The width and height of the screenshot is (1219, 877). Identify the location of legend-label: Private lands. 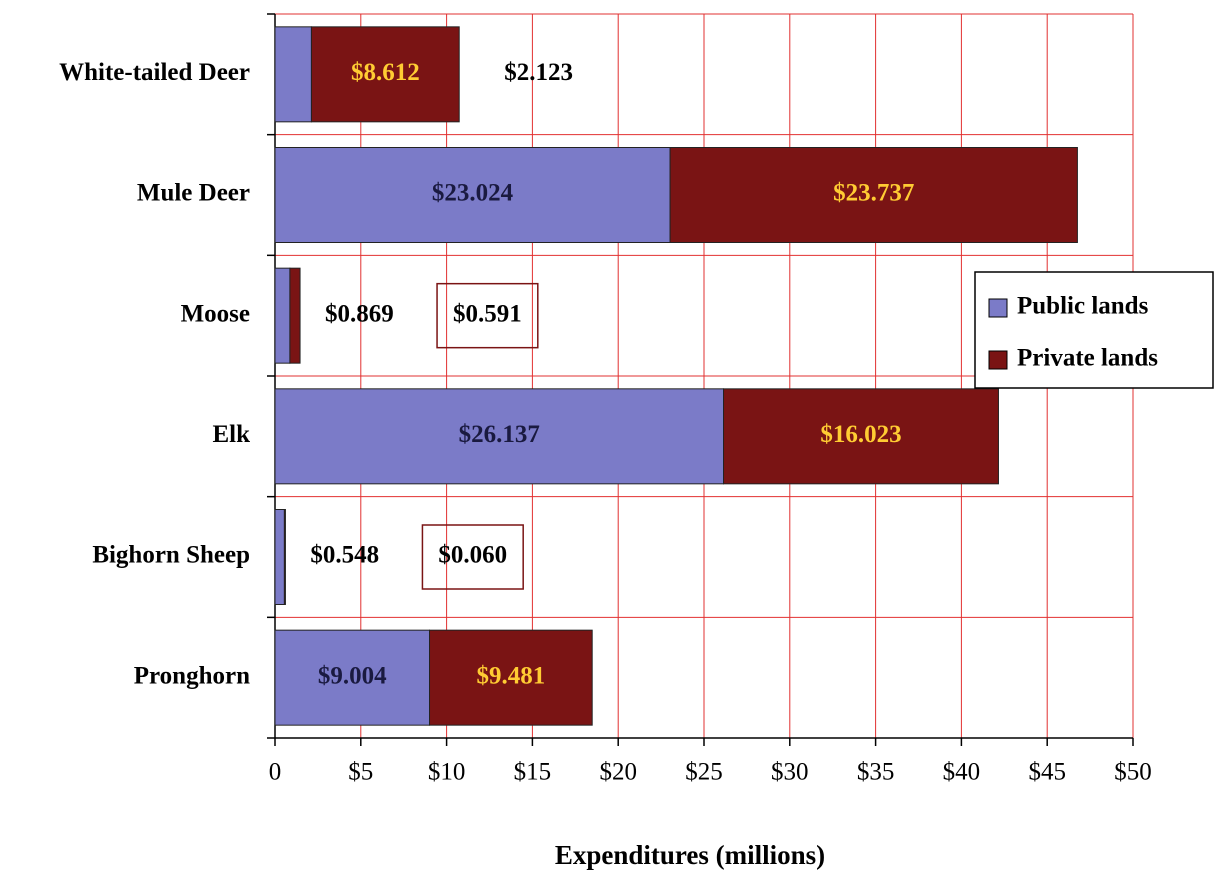
(1087, 358).